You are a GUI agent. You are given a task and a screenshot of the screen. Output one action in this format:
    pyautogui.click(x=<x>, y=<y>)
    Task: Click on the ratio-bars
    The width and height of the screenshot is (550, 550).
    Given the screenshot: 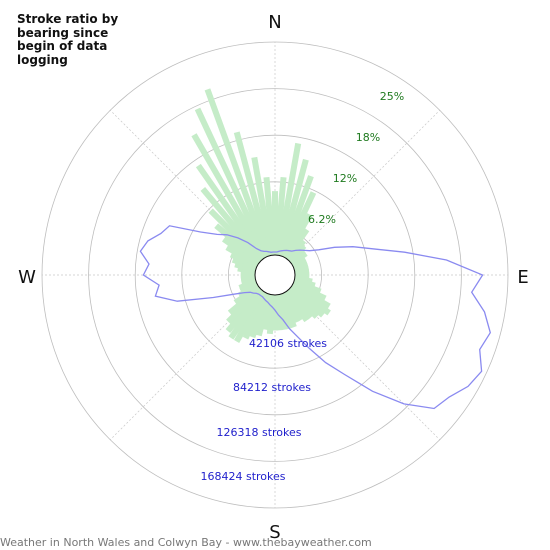 What is the action you would take?
    pyautogui.click(x=261, y=216)
    